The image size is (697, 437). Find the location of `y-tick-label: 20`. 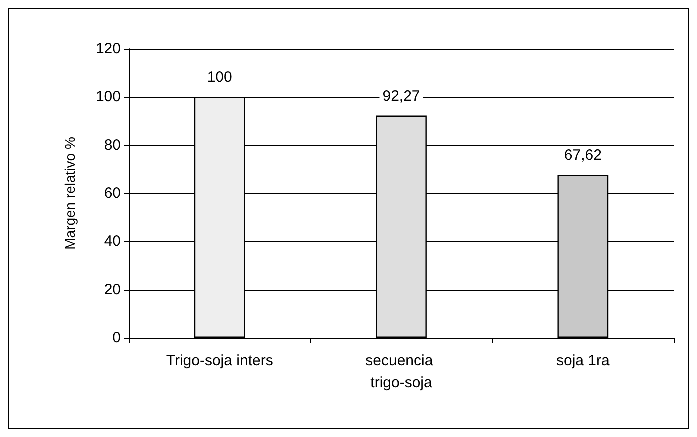

y-tick-label: 20 is located at coordinates (112, 289).